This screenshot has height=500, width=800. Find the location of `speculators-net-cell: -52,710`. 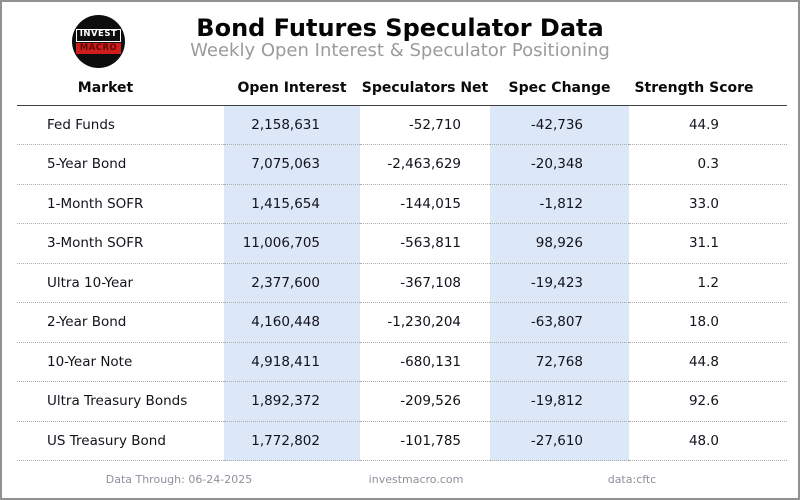

speculators-net-cell: -52,710 is located at coordinates (425, 125).